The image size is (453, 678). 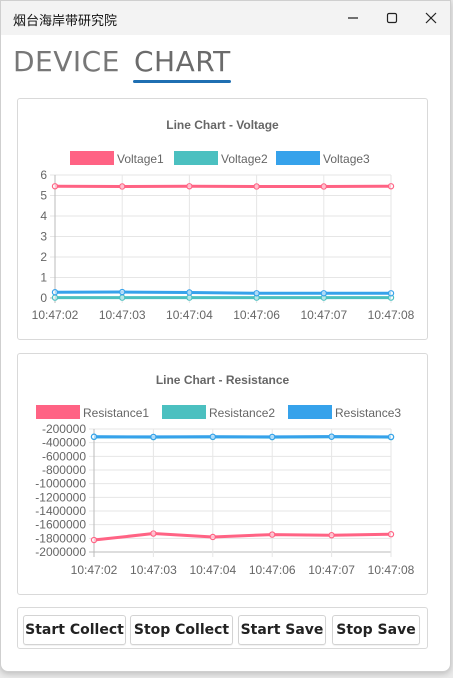 What do you see at coordinates (43, 278) in the screenshot?
I see `y-tick-label: 1` at bounding box center [43, 278].